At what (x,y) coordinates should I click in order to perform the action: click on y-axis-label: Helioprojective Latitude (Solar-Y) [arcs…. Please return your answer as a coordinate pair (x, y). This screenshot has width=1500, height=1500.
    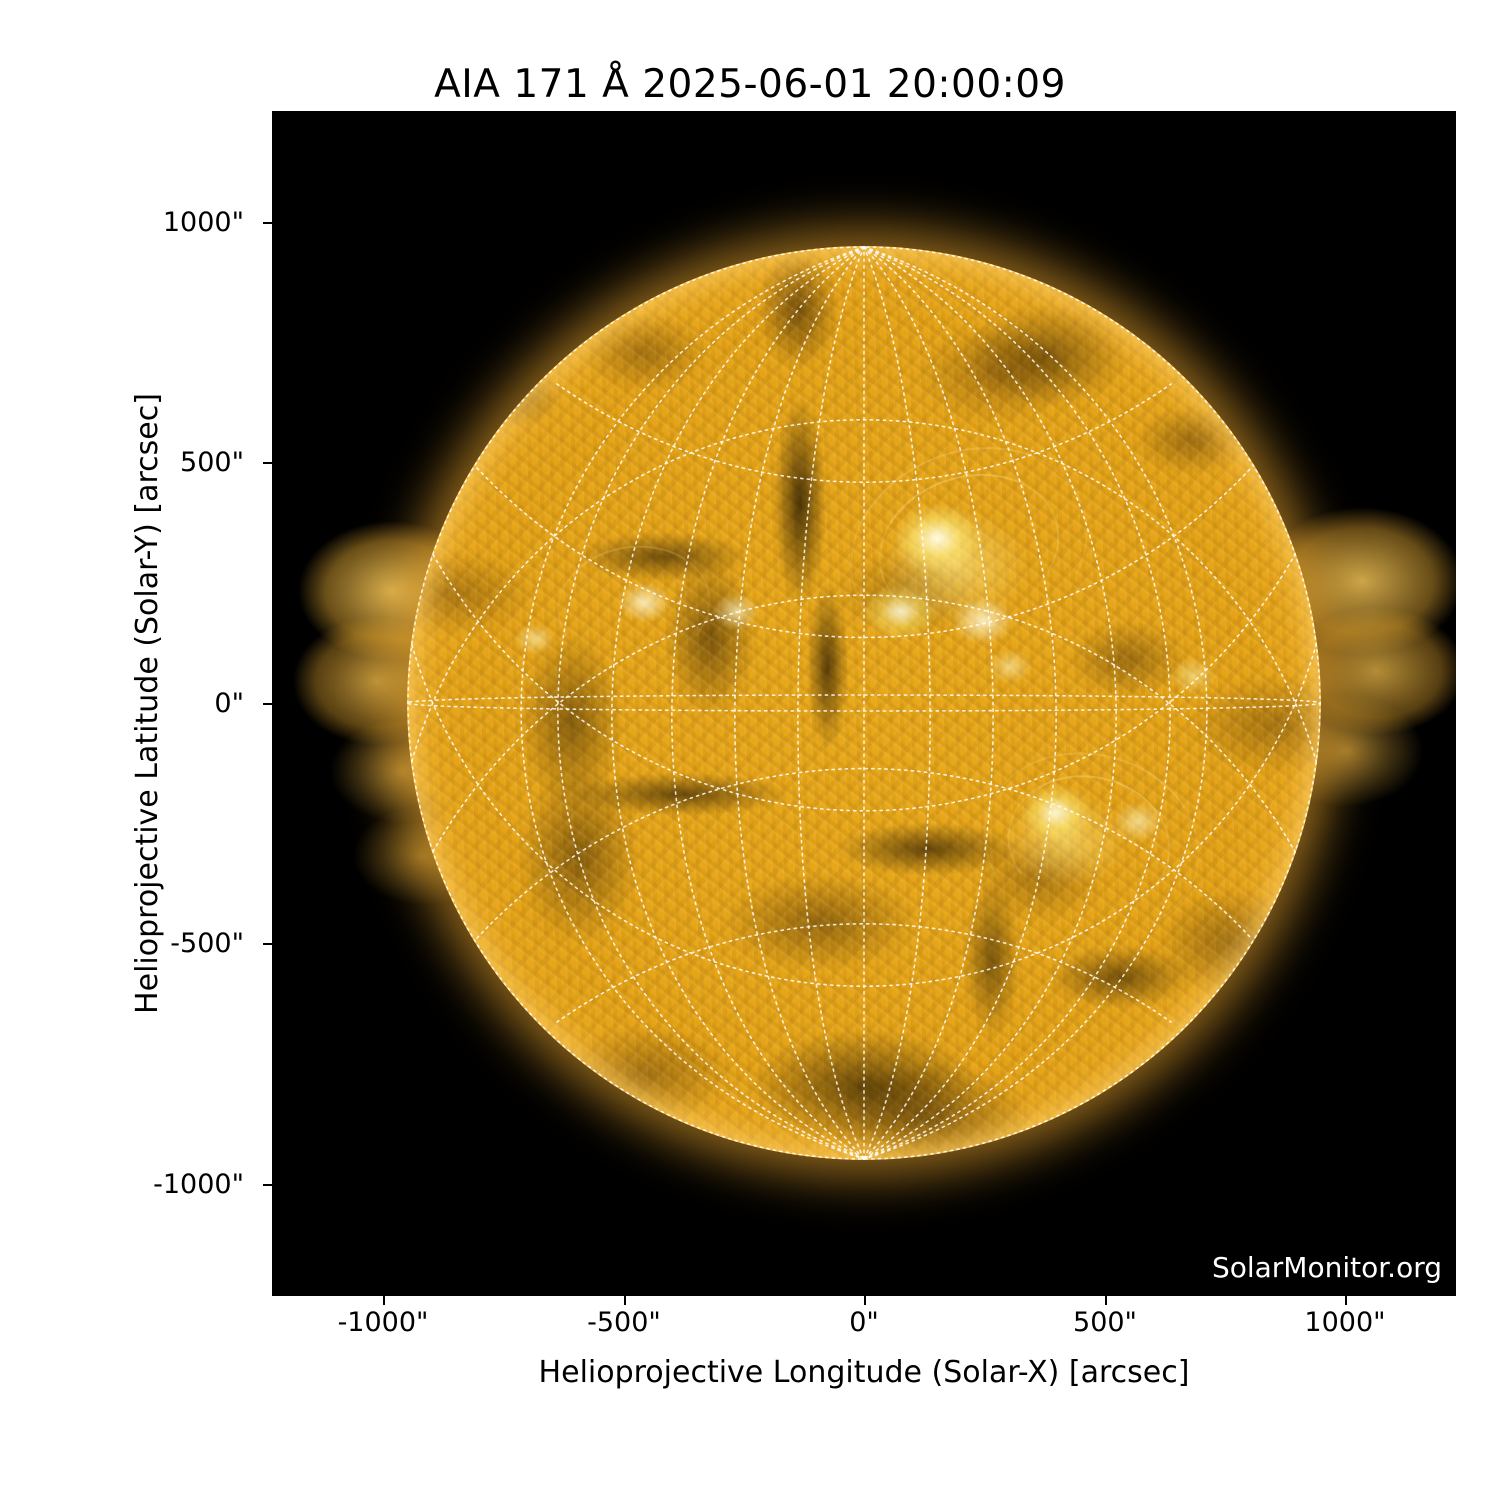
    Looking at the image, I should click on (147, 703).